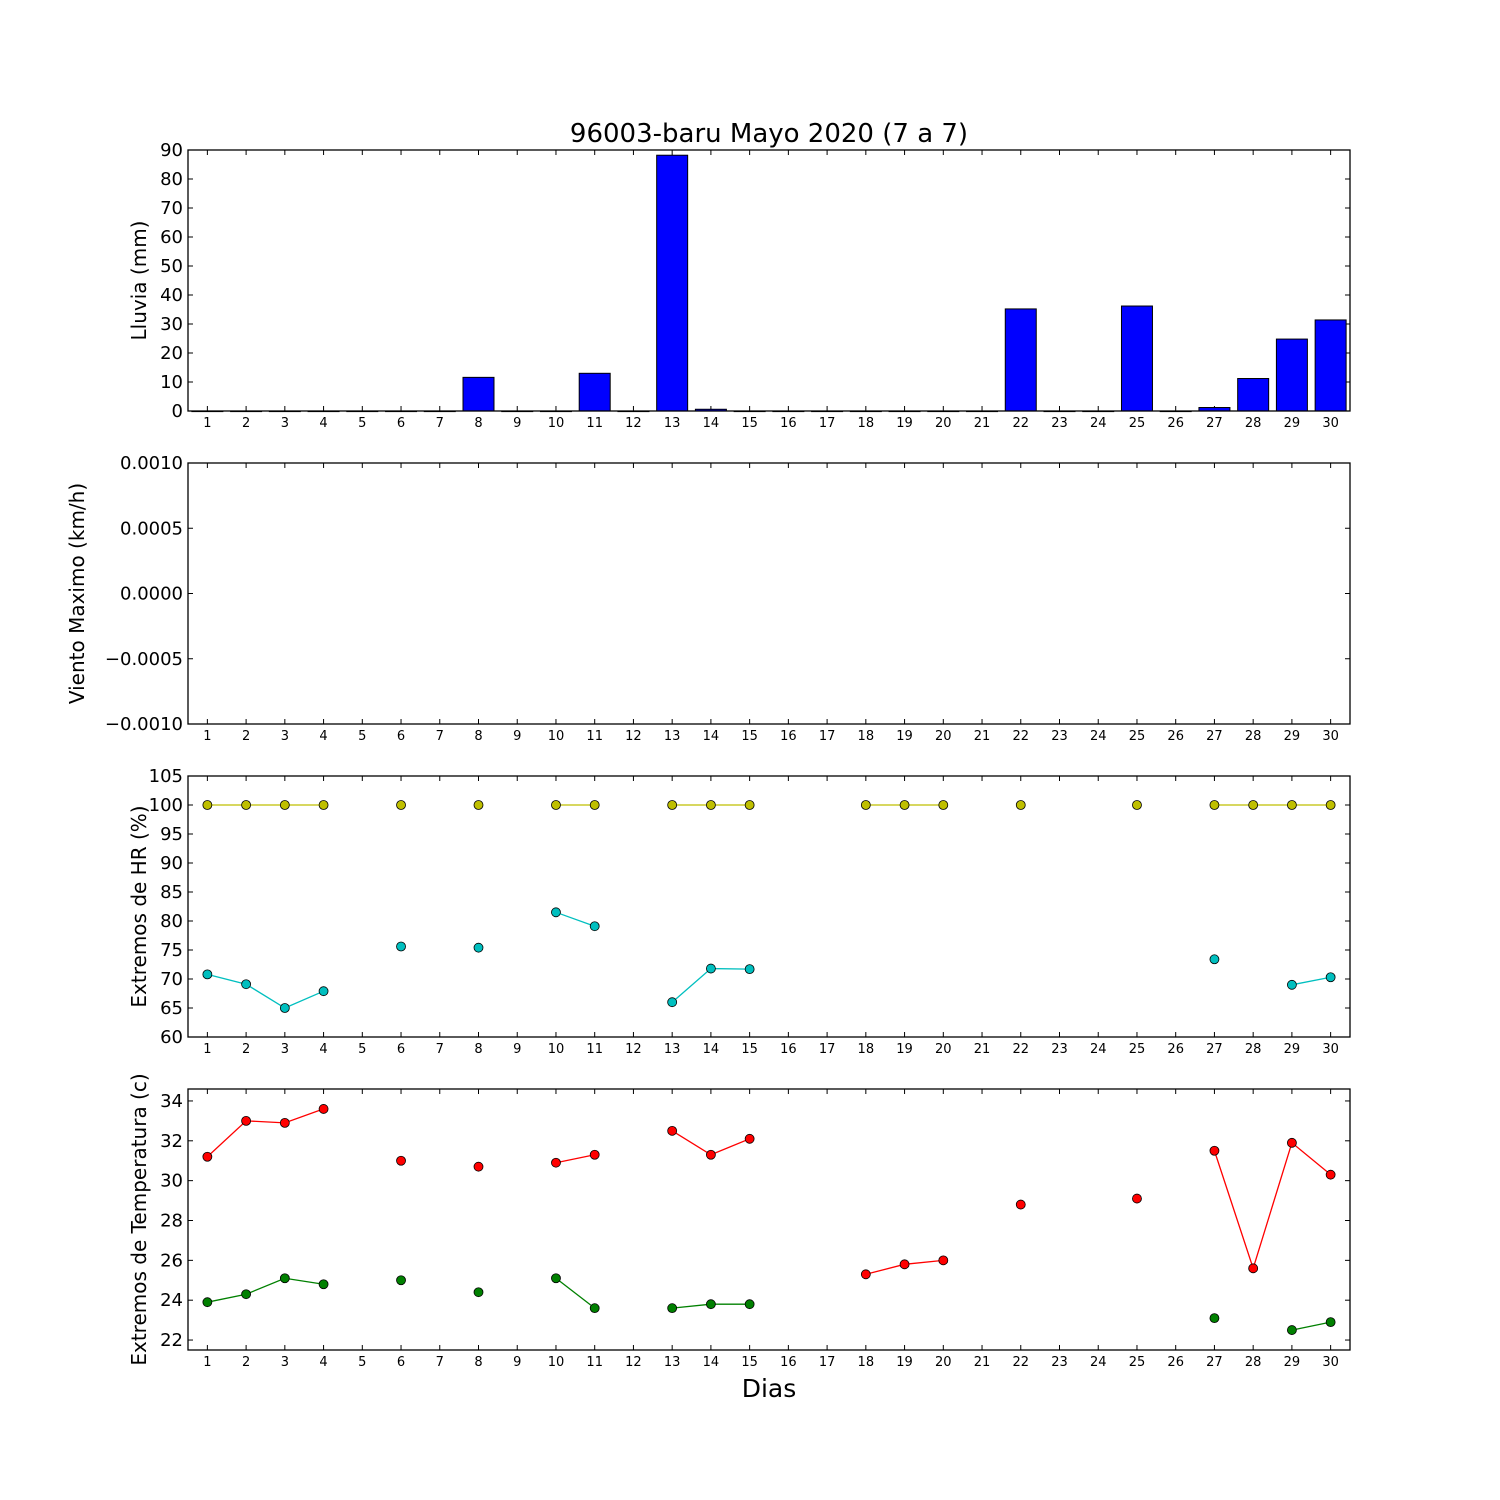 The width and height of the screenshot is (1500, 1500). I want to click on x-tick-label: 16, so click(788, 1049).